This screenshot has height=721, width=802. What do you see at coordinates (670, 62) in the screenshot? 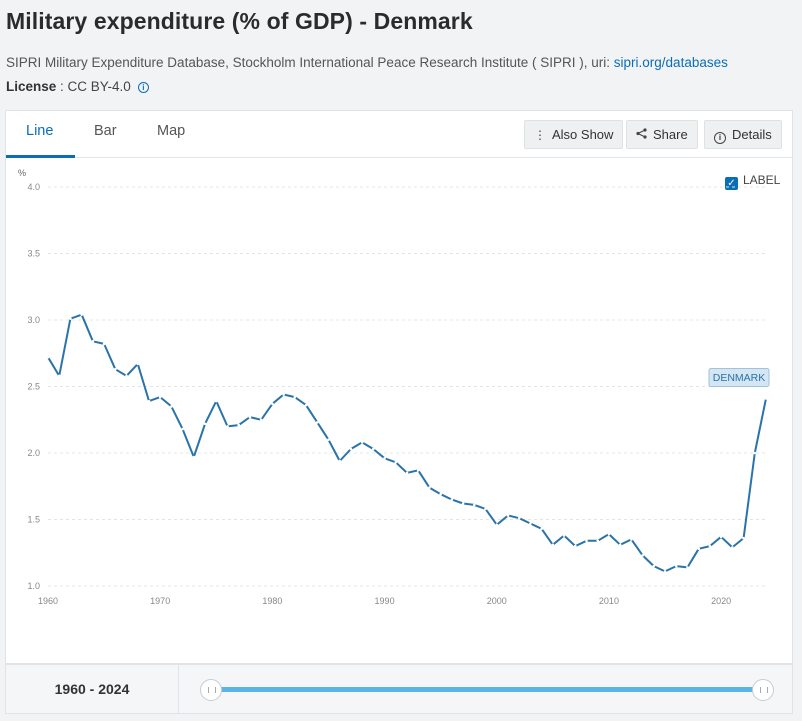
I see `source-link: sipri.org/databases` at bounding box center [670, 62].